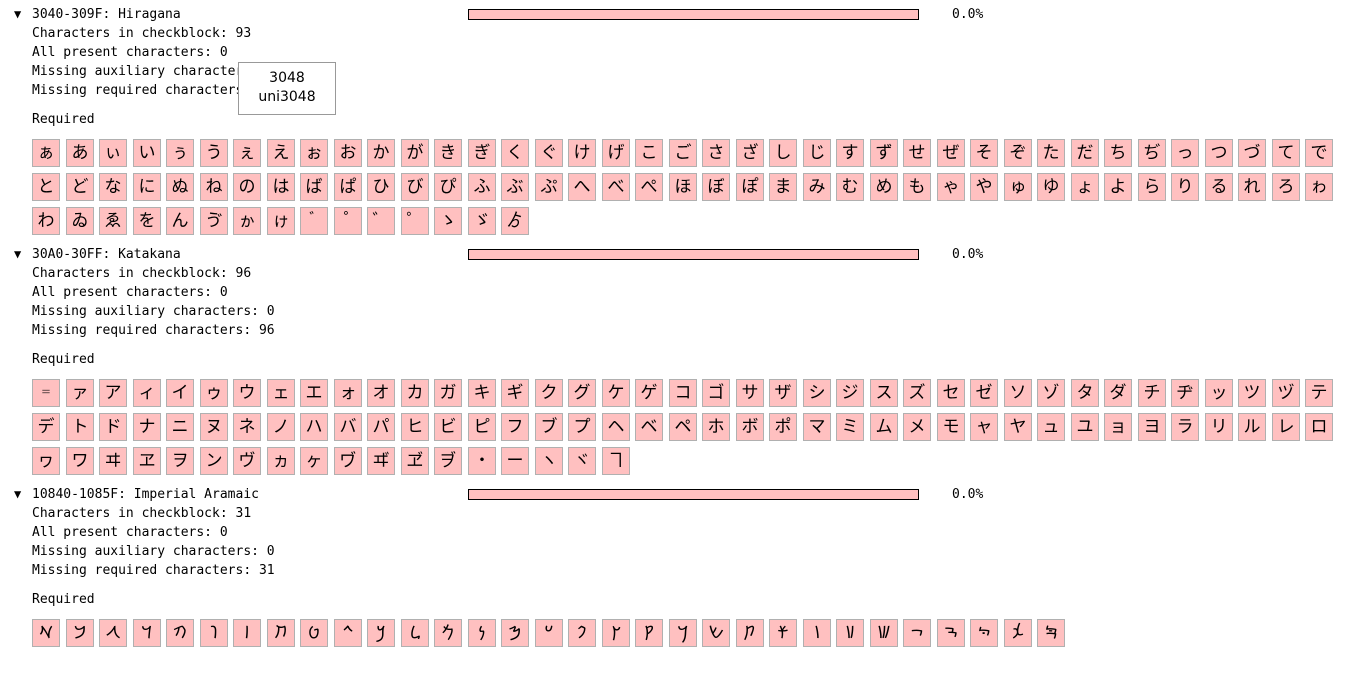  I want to click on missing-glyph-cell: せ, so click(917, 153).